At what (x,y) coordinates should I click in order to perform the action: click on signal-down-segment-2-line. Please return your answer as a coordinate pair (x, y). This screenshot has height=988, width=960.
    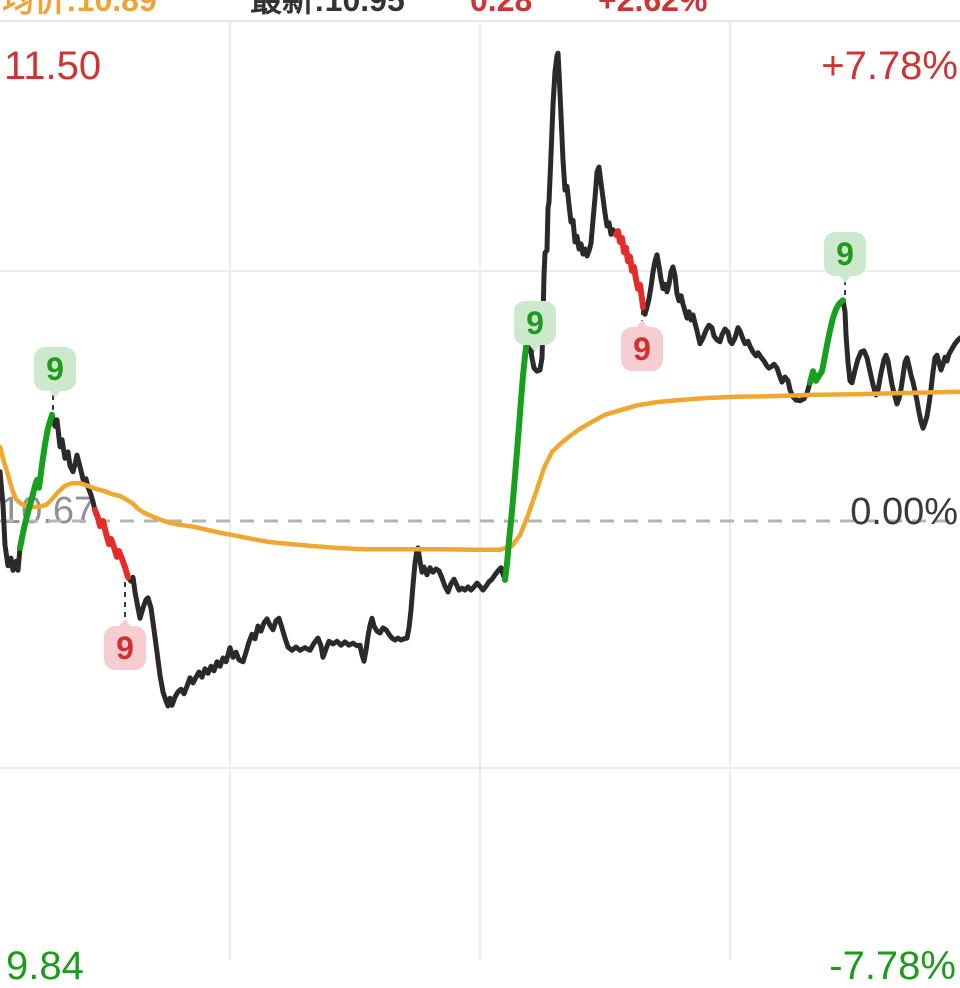
    Looking at the image, I should click on (629, 269).